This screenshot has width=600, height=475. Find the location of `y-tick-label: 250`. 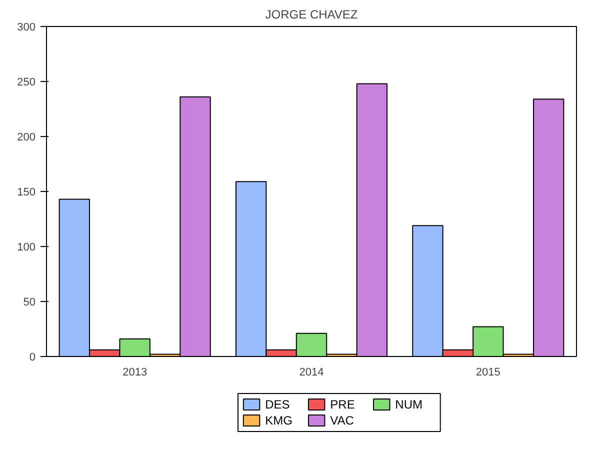

y-tick-label: 250 is located at coordinates (26, 82).